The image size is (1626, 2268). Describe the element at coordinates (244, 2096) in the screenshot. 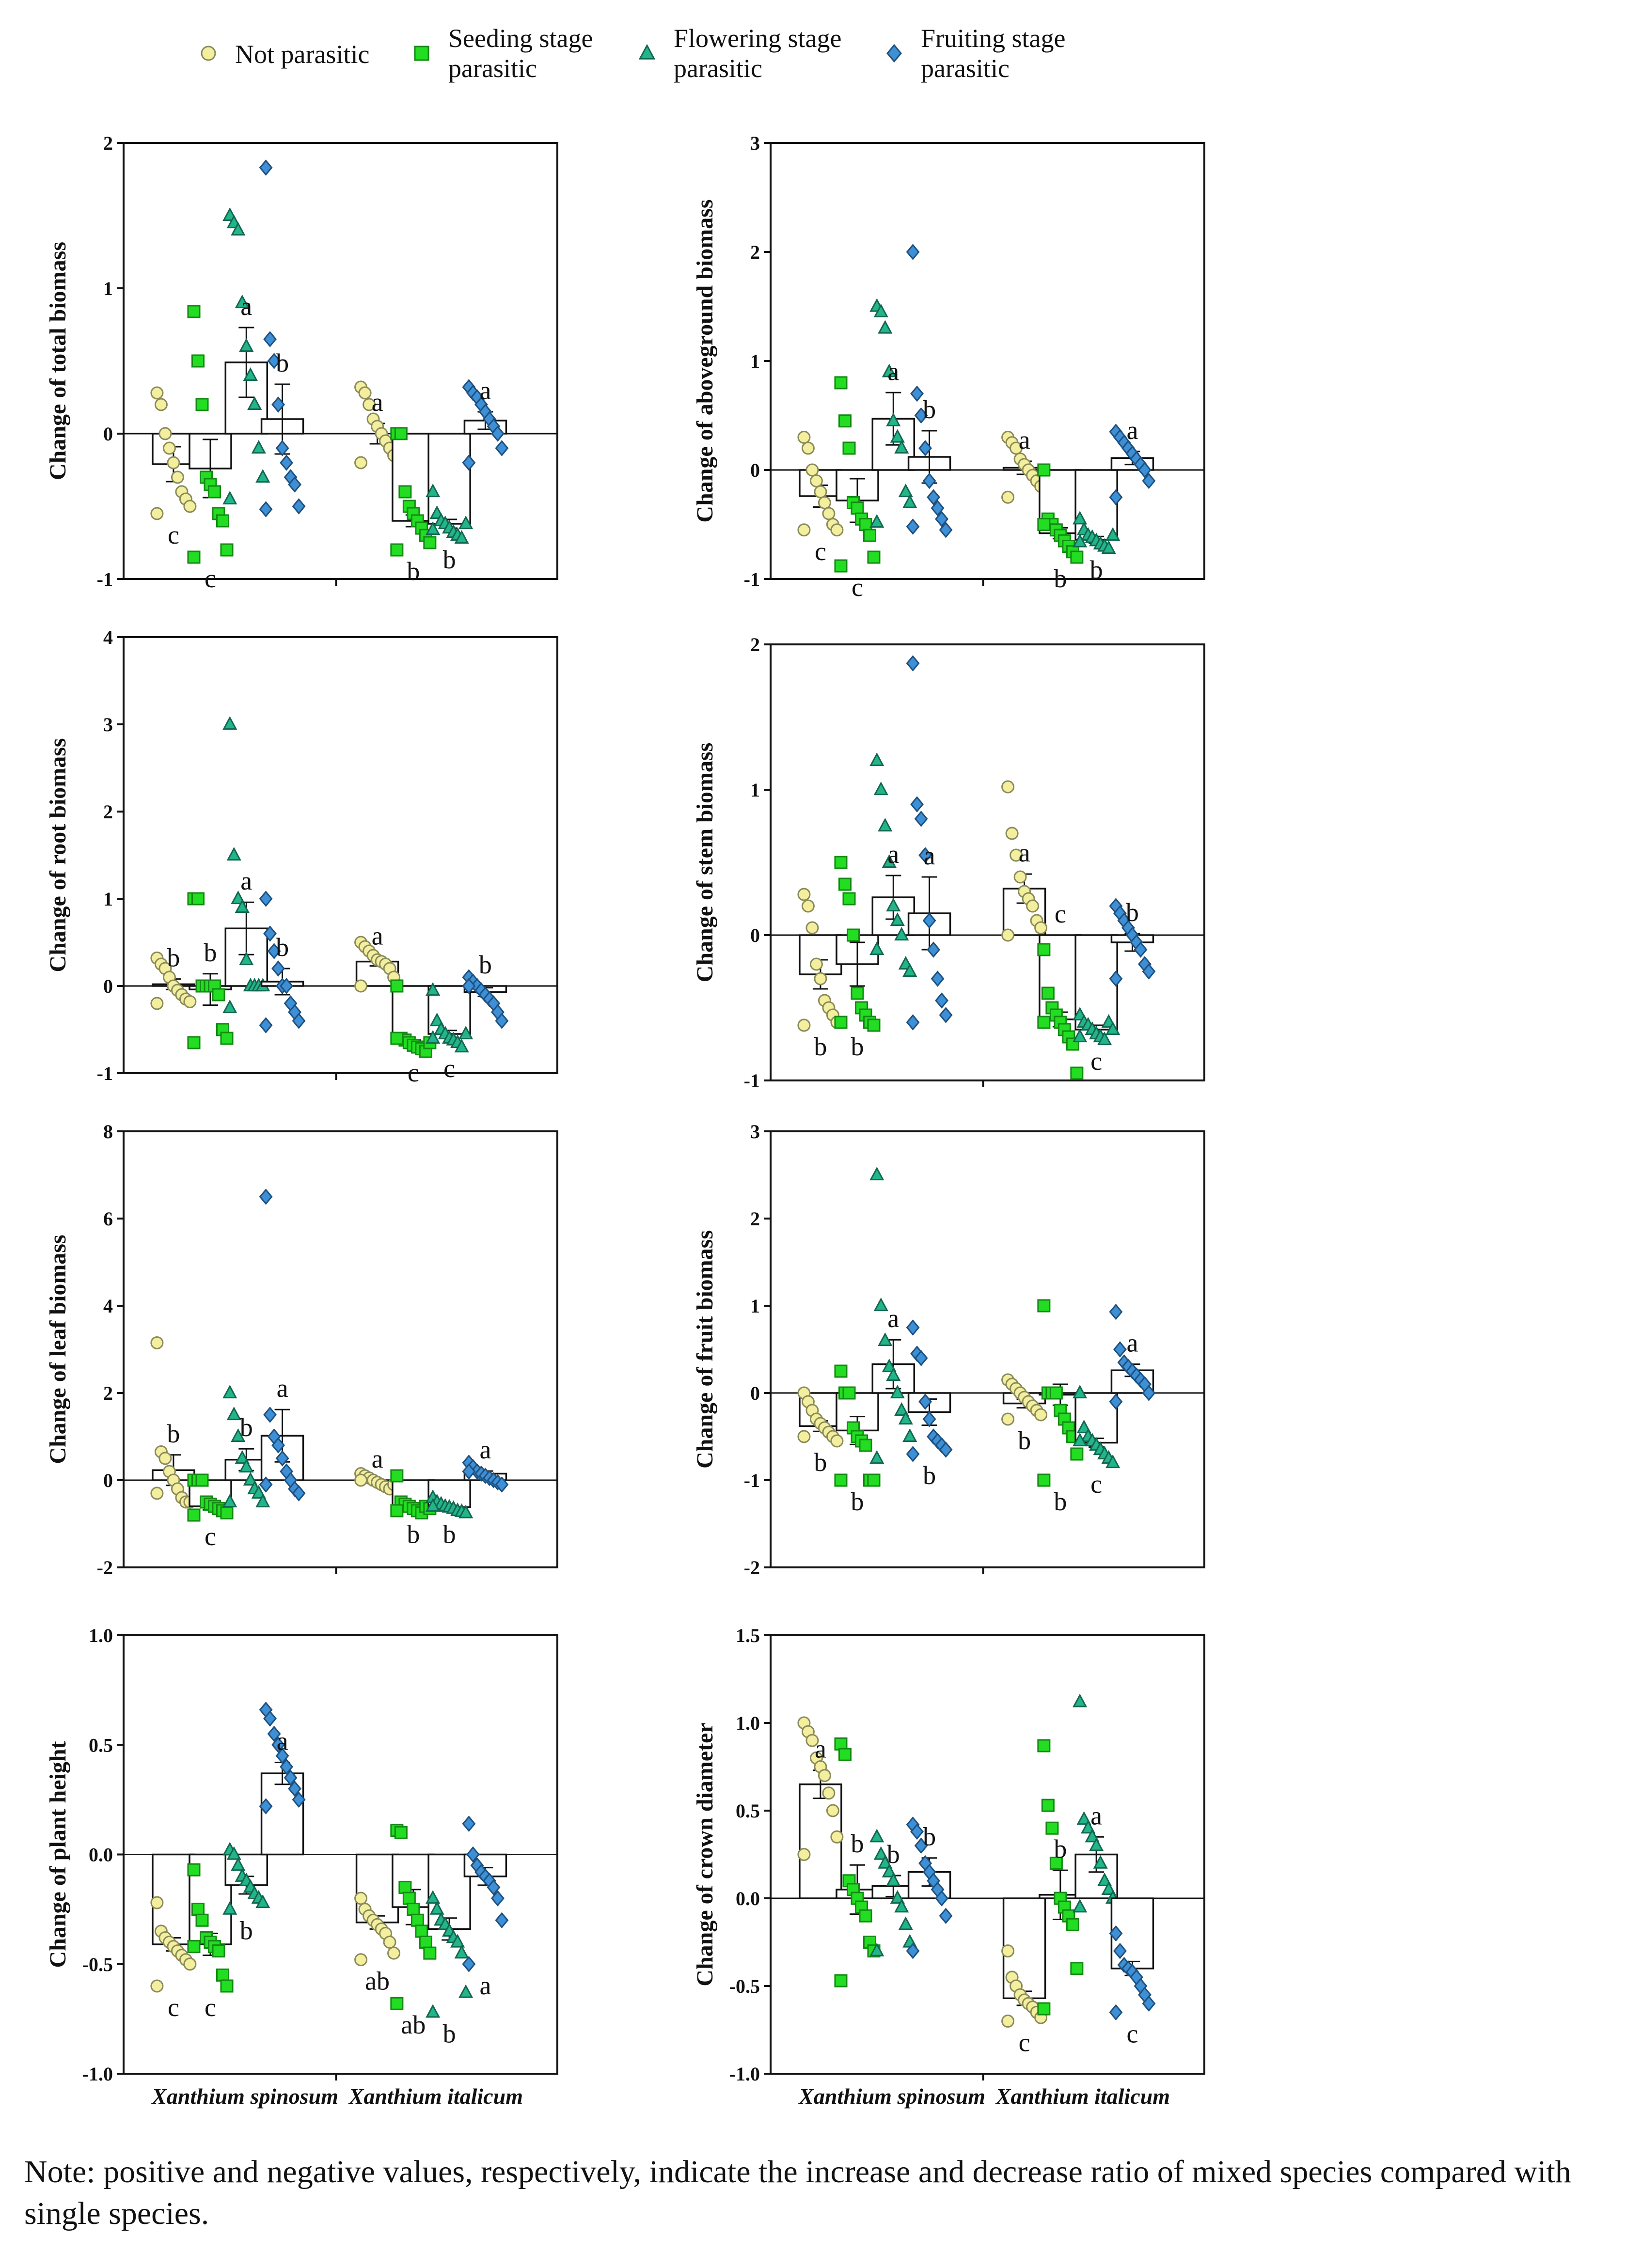

I see `x-category-label: Xanthium spinosum` at that location.